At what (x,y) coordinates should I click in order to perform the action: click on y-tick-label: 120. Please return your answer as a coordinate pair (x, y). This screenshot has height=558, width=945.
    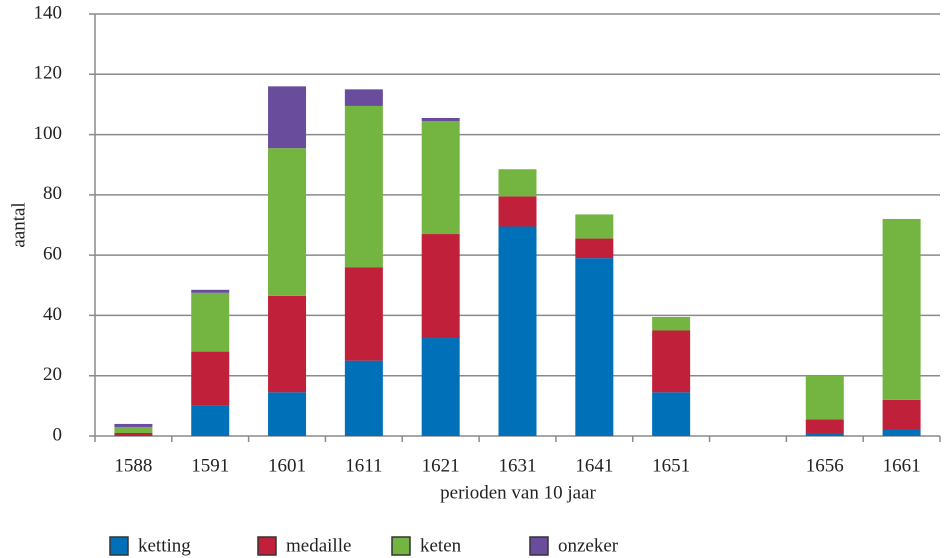
    Looking at the image, I should click on (48, 73).